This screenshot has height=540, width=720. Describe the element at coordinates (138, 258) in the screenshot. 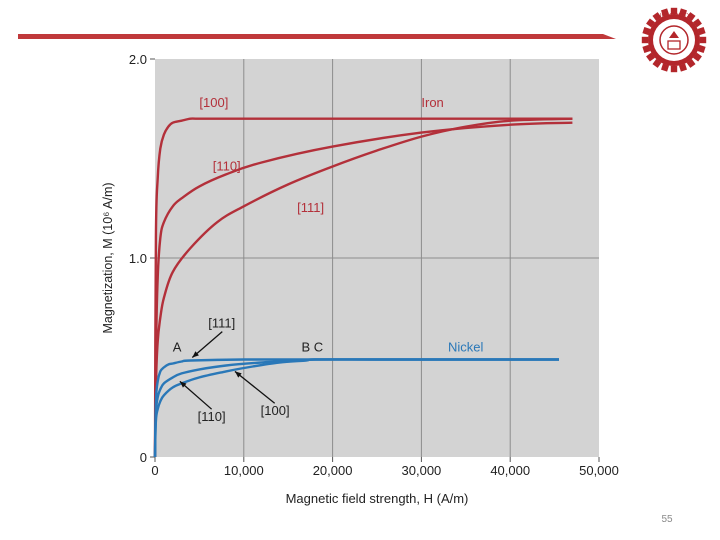

I see `y-tick-label: 1.0` at that location.